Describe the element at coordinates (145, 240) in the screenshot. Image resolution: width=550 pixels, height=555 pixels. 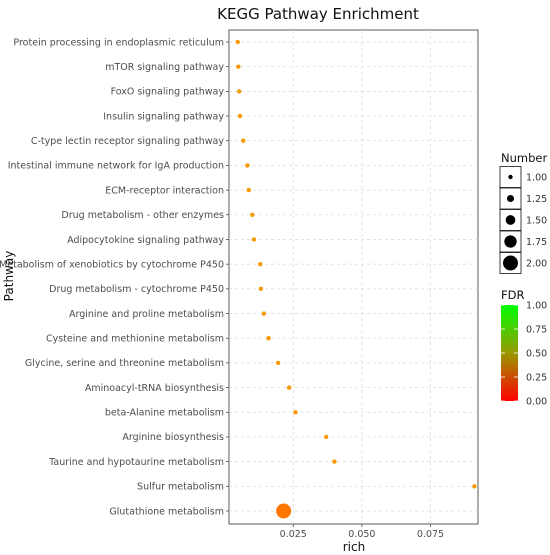
I see `y-tick-label: Adipocytokine signaling pathway` at that location.